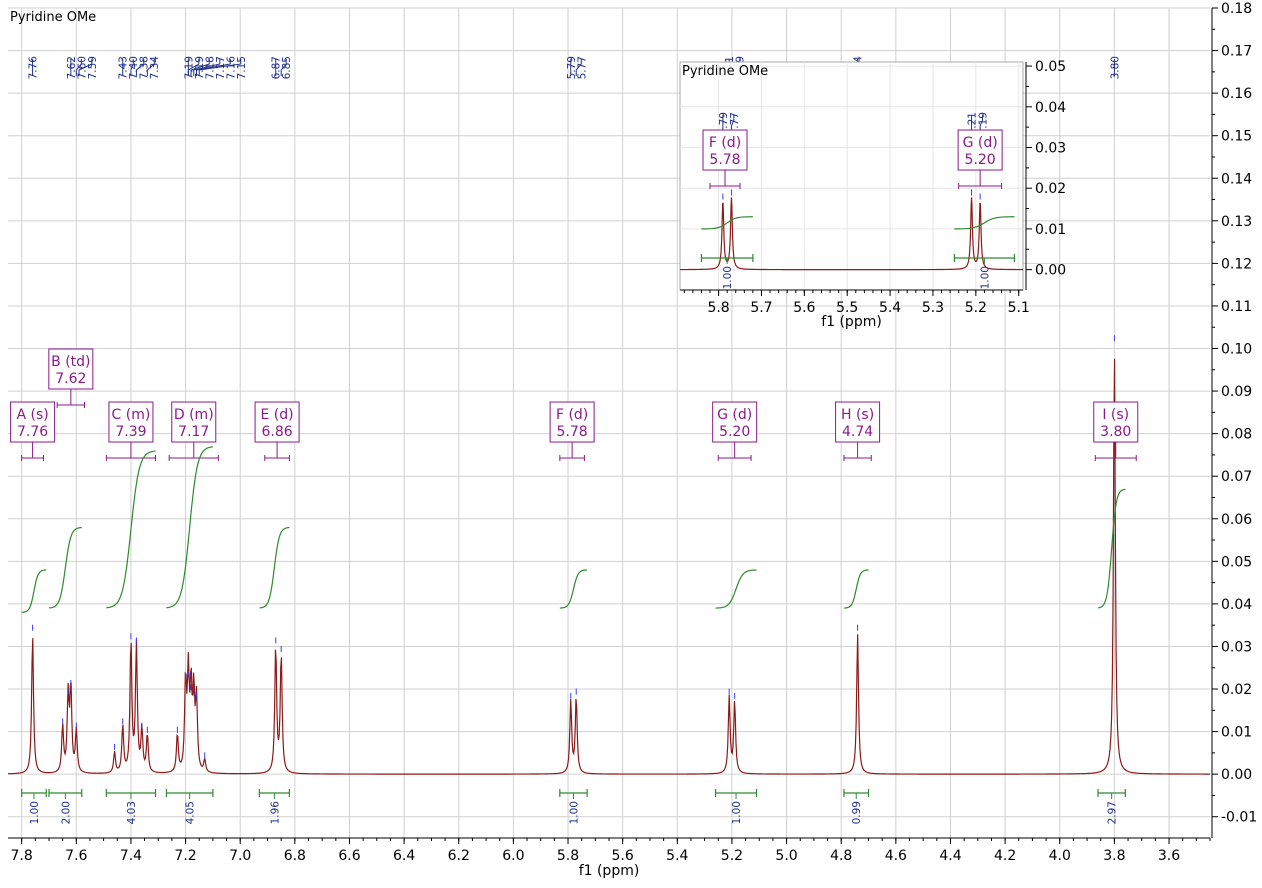 The height and width of the screenshot is (888, 1262). I want to click on main-x-tick-label: 5.2, so click(732, 856).